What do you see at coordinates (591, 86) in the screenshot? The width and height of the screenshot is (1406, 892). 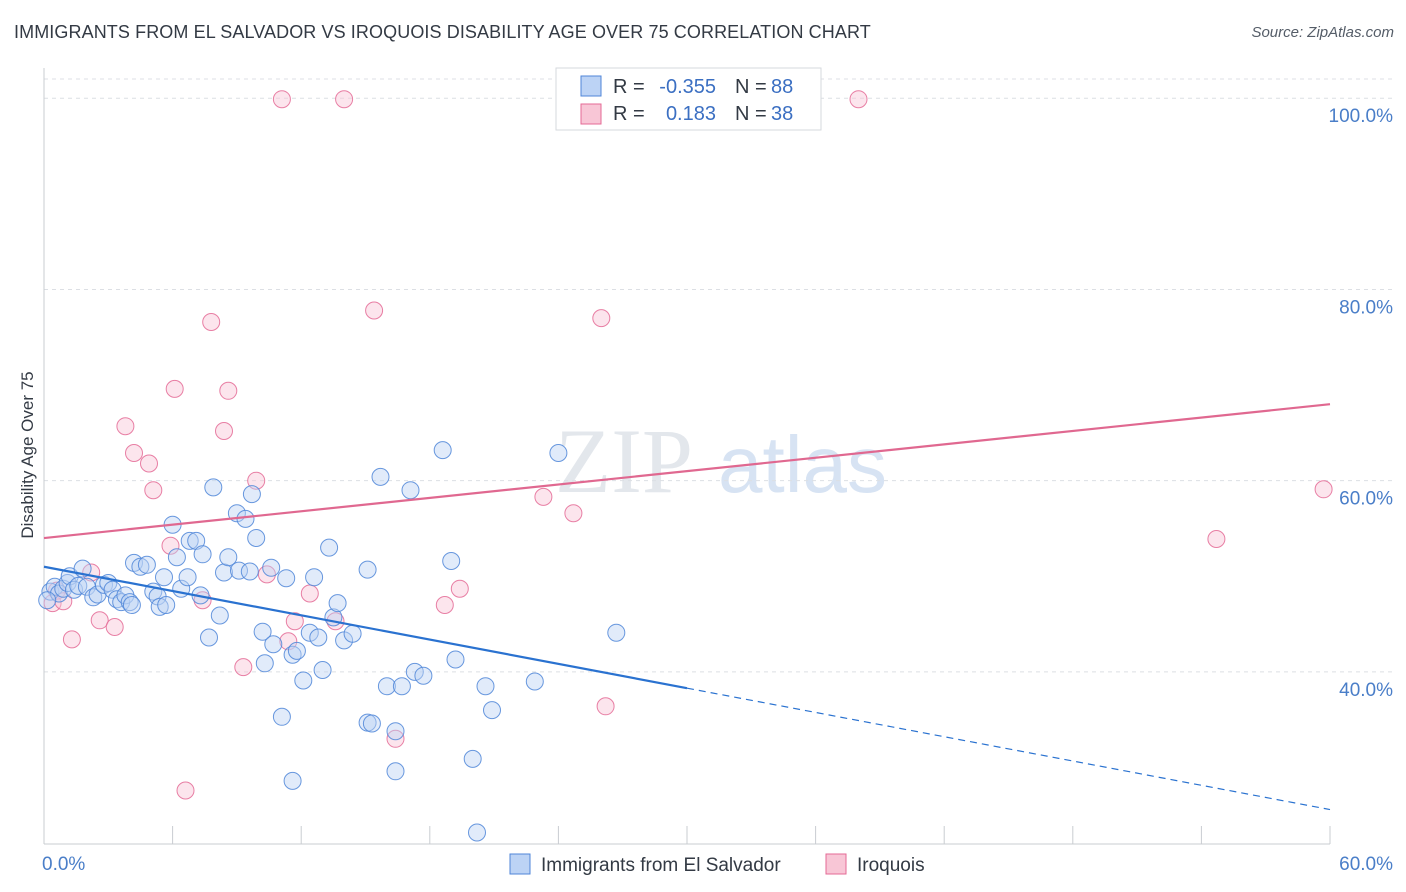 I see `legend-swatch-blue` at bounding box center [591, 86].